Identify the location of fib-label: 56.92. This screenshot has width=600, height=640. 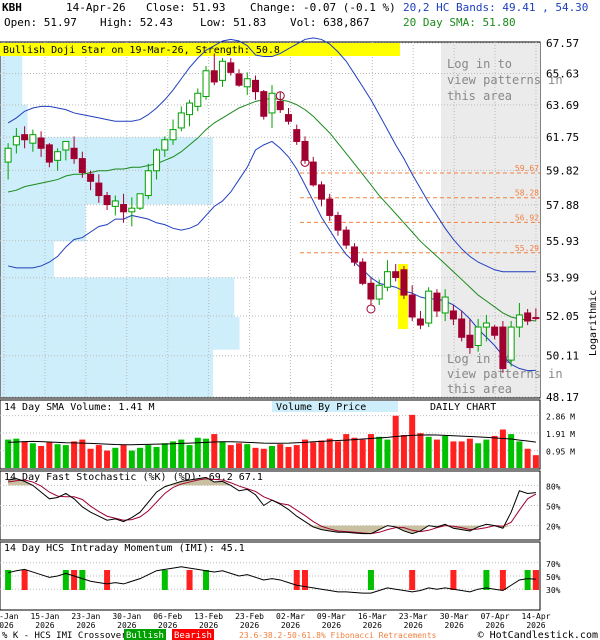
(527, 217).